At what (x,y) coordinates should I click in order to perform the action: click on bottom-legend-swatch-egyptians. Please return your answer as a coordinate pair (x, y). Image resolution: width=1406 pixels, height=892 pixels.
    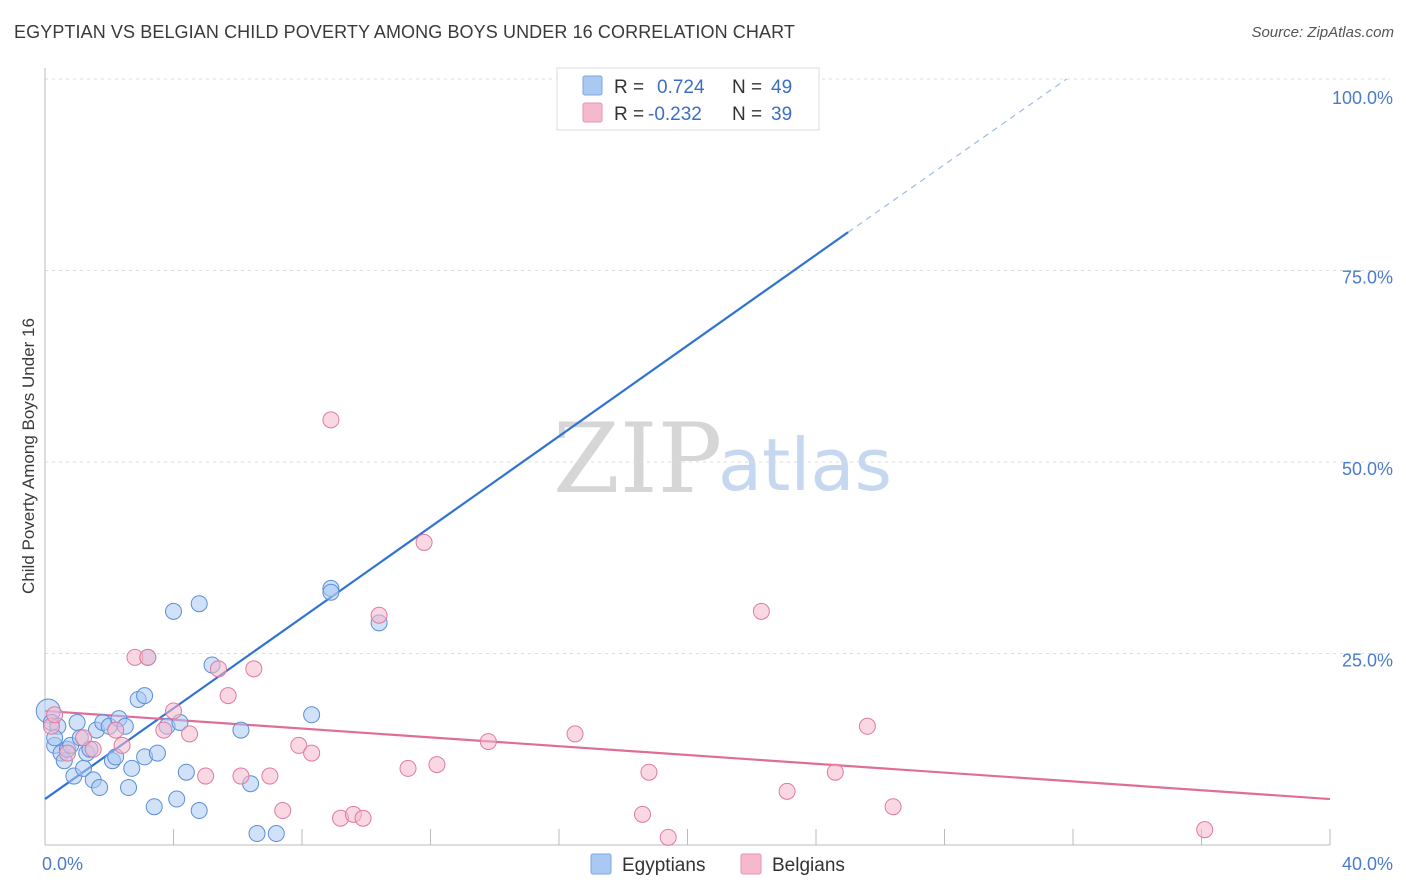
    Looking at the image, I should click on (601, 864).